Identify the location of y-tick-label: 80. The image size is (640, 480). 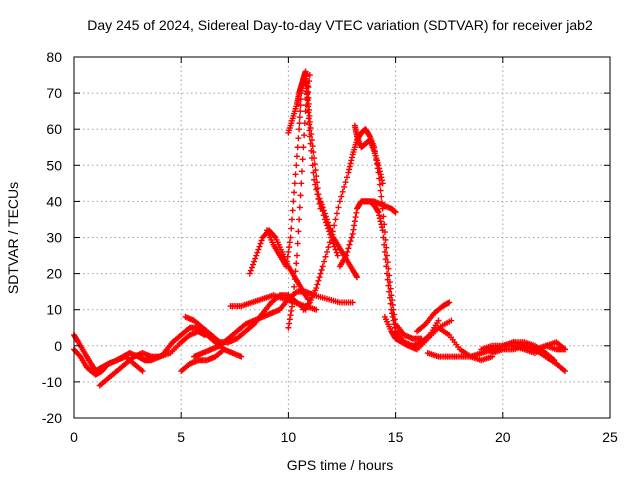
(54, 57).